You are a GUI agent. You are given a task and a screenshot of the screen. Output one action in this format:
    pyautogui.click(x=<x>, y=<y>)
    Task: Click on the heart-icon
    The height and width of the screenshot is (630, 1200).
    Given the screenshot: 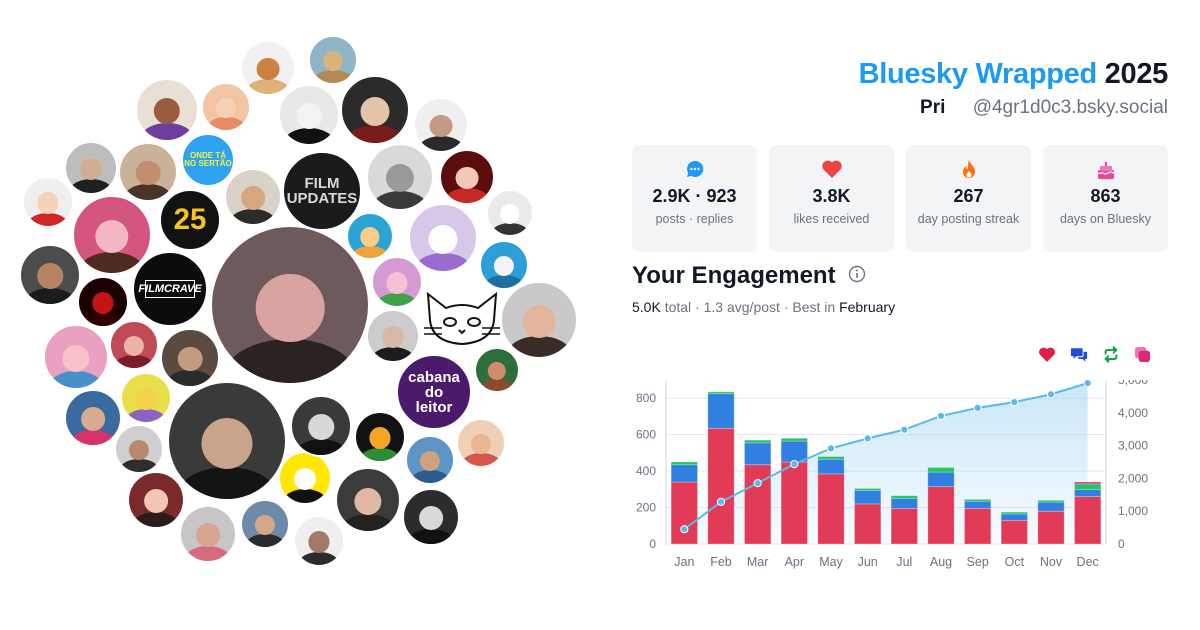 What is the action you would take?
    pyautogui.click(x=1047, y=357)
    